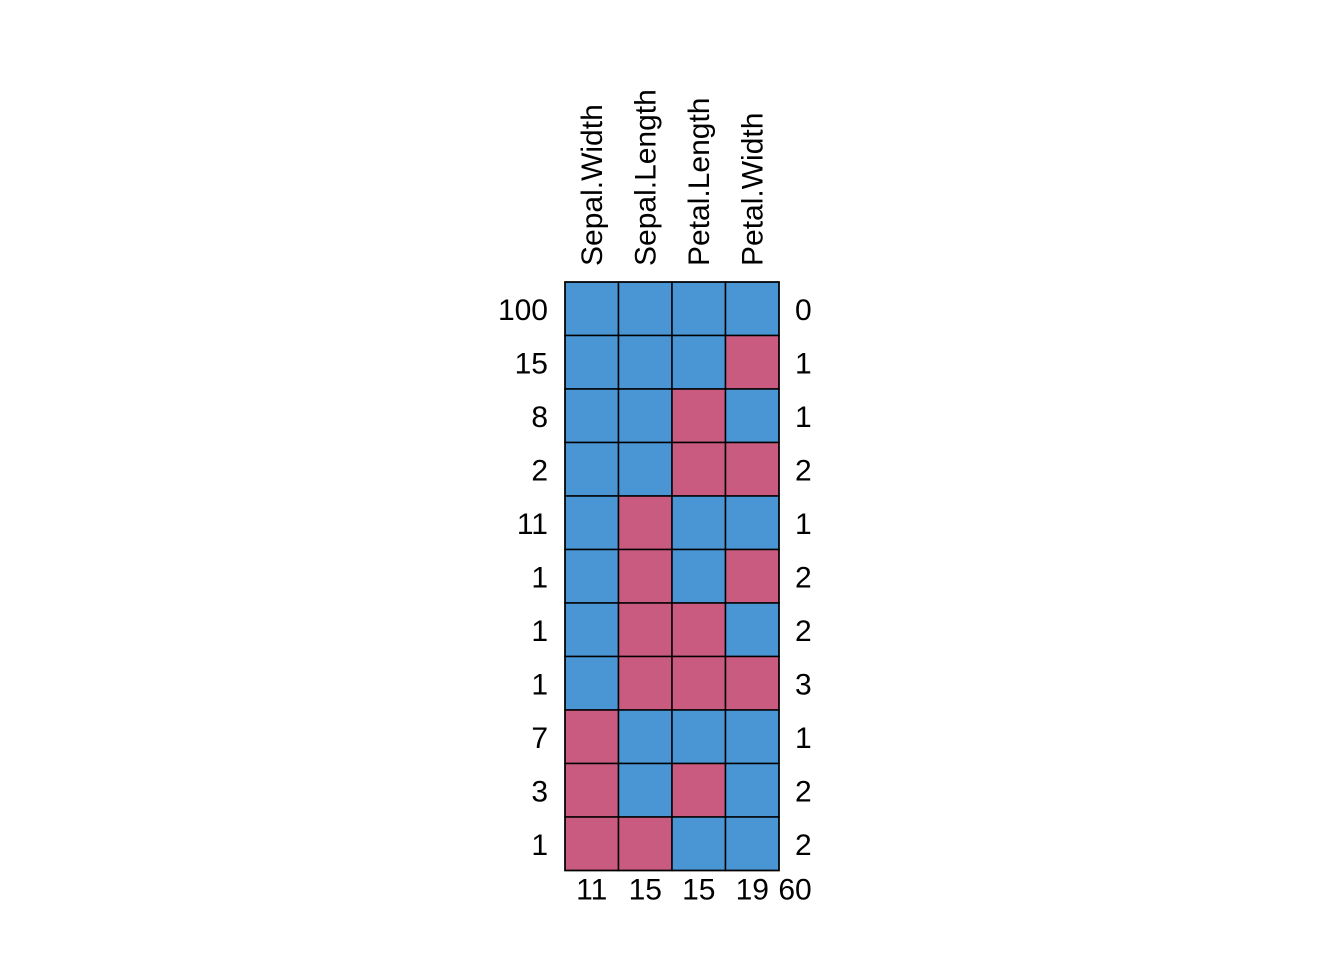 Image resolution: width=1344 pixels, height=965 pixels. I want to click on row-count-label: 2, so click(539, 470).